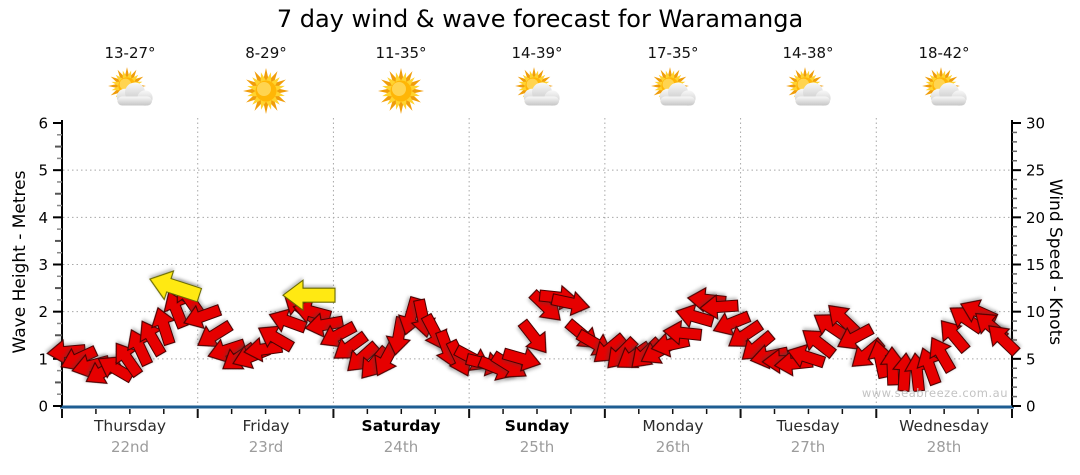 Image resolution: width=1080 pixels, height=475 pixels. Describe the element at coordinates (130, 426) in the screenshot. I see `day-name: Thursday` at that location.